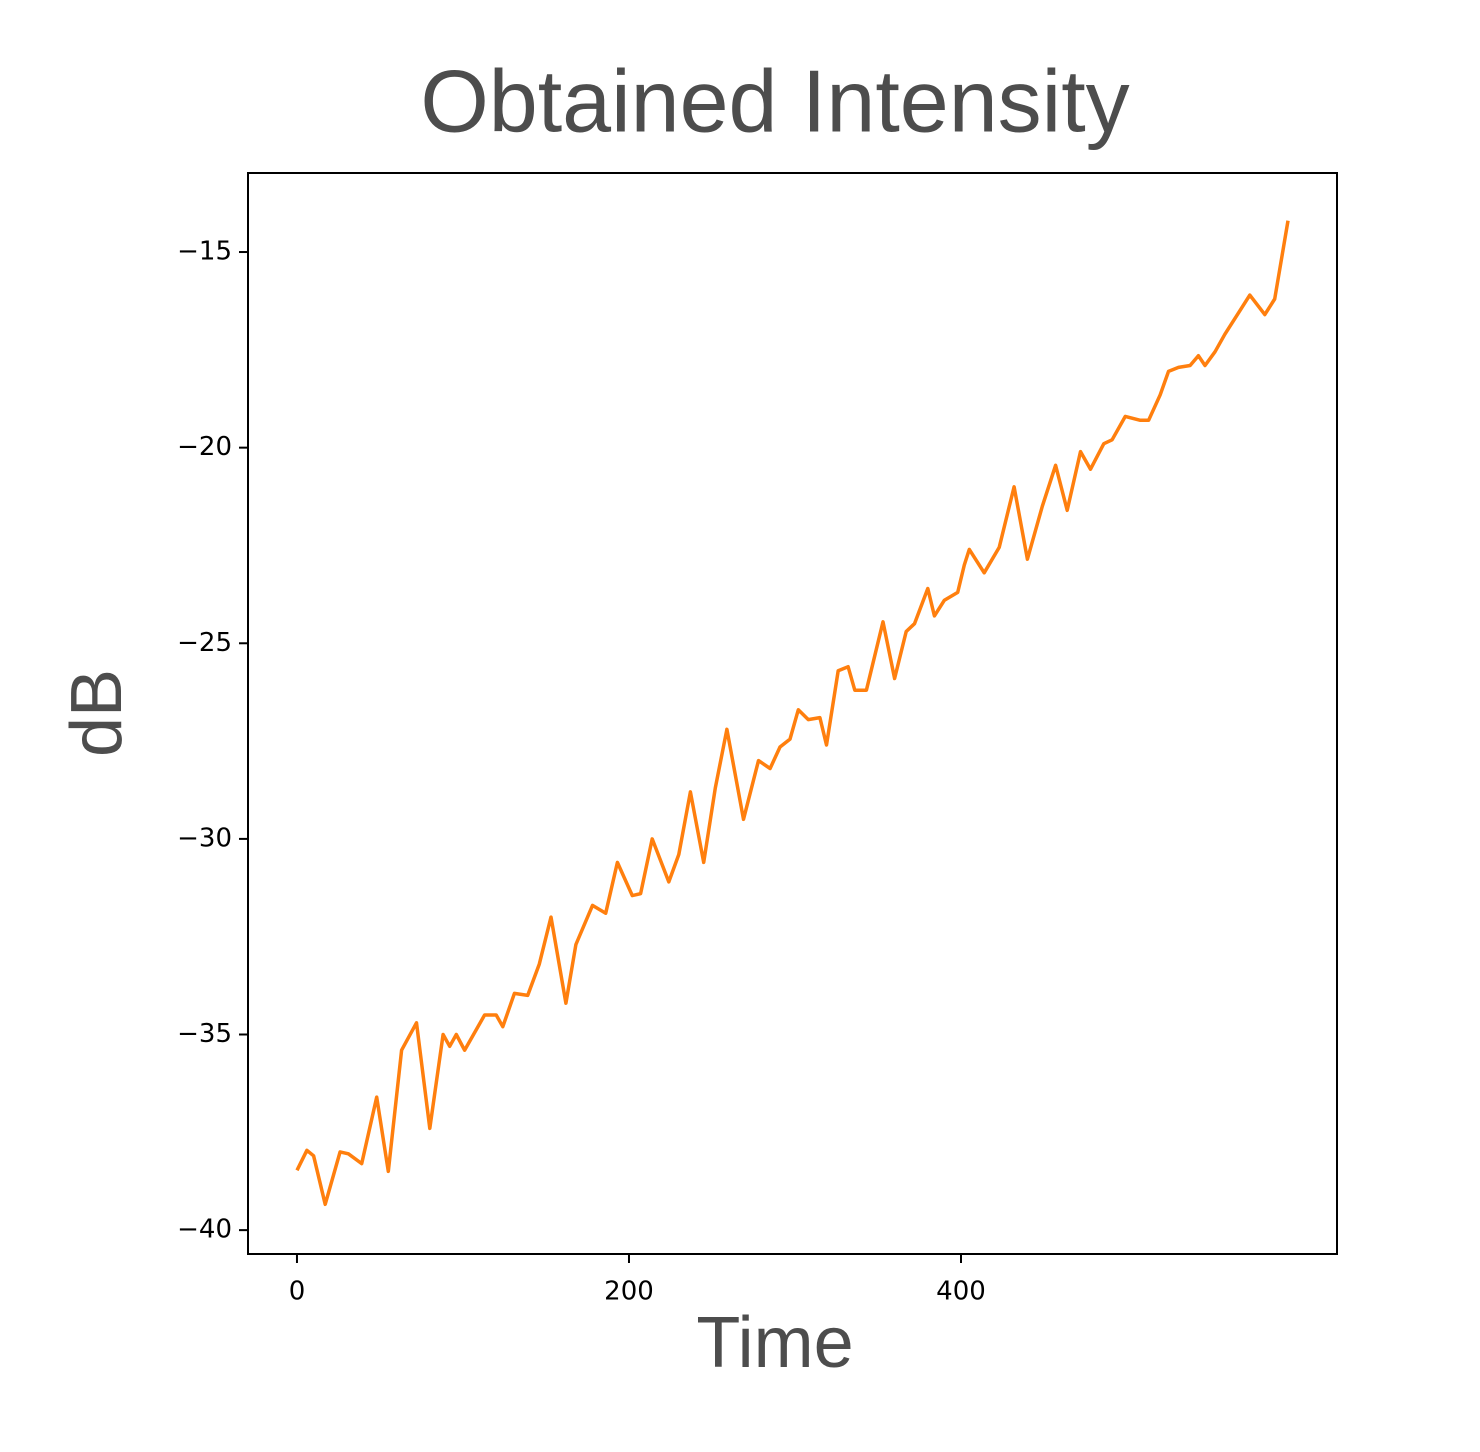 This screenshot has height=1452, width=1480. I want to click on x-axis-label: Time, so click(774, 1343).